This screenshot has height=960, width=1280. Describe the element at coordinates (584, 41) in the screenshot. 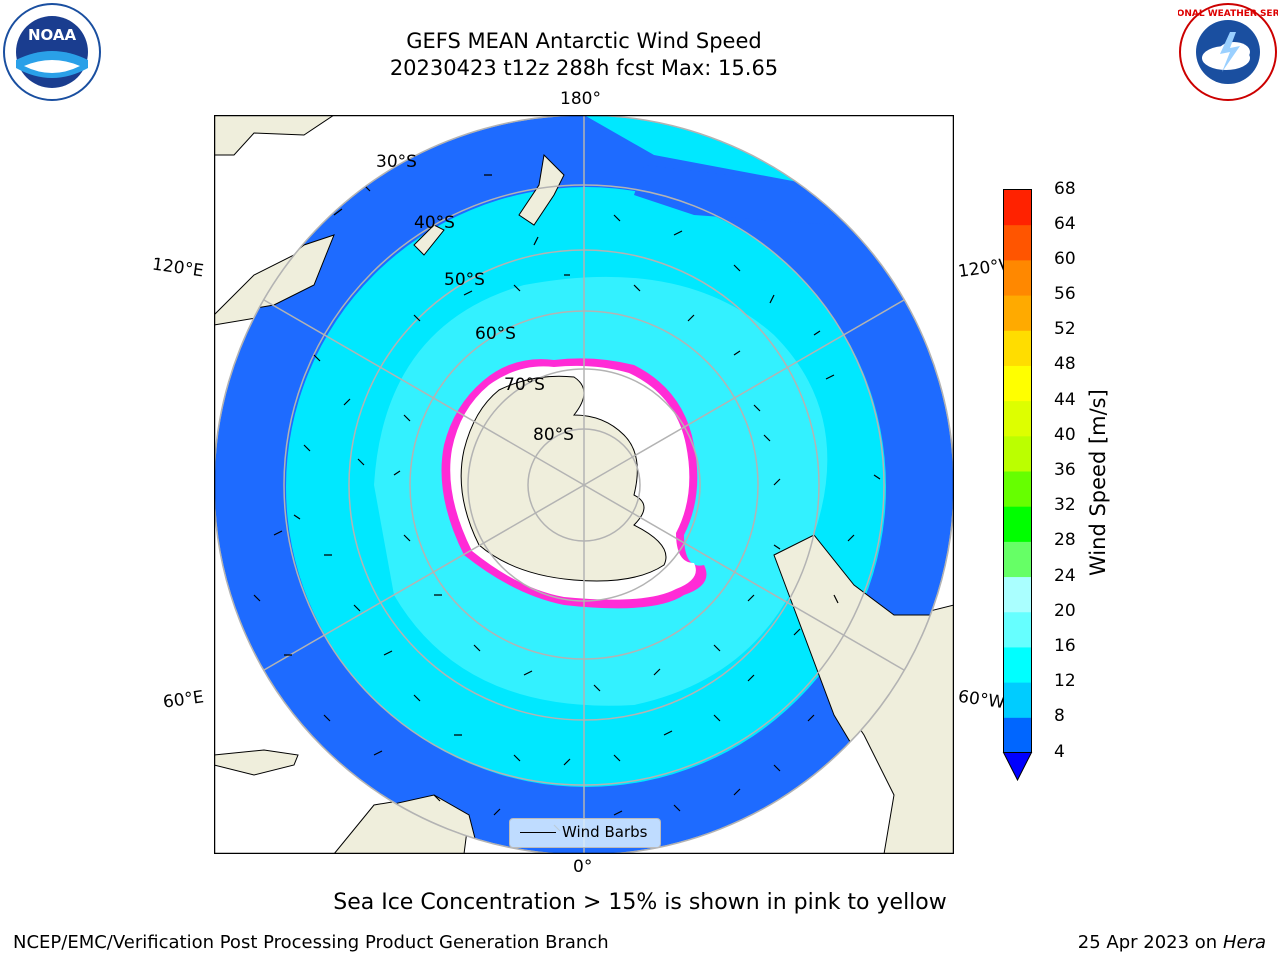

I see `title-line-1: GEFS MEAN Antarctic Wind Speed` at that location.